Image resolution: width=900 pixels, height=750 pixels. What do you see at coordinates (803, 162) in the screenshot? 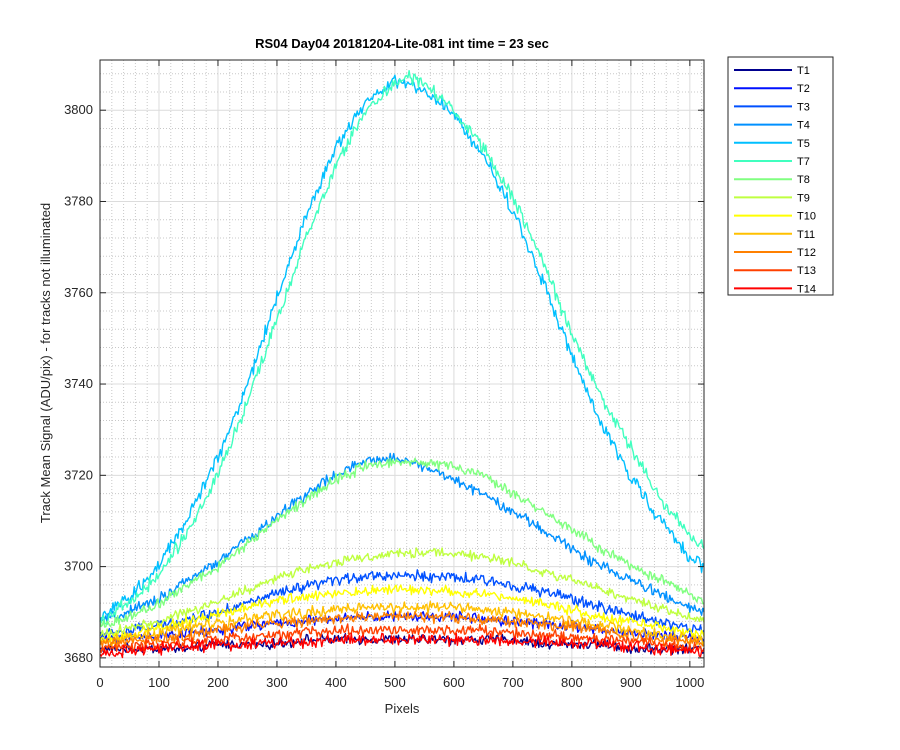
I see `legend-label-t7: T7` at bounding box center [803, 162].